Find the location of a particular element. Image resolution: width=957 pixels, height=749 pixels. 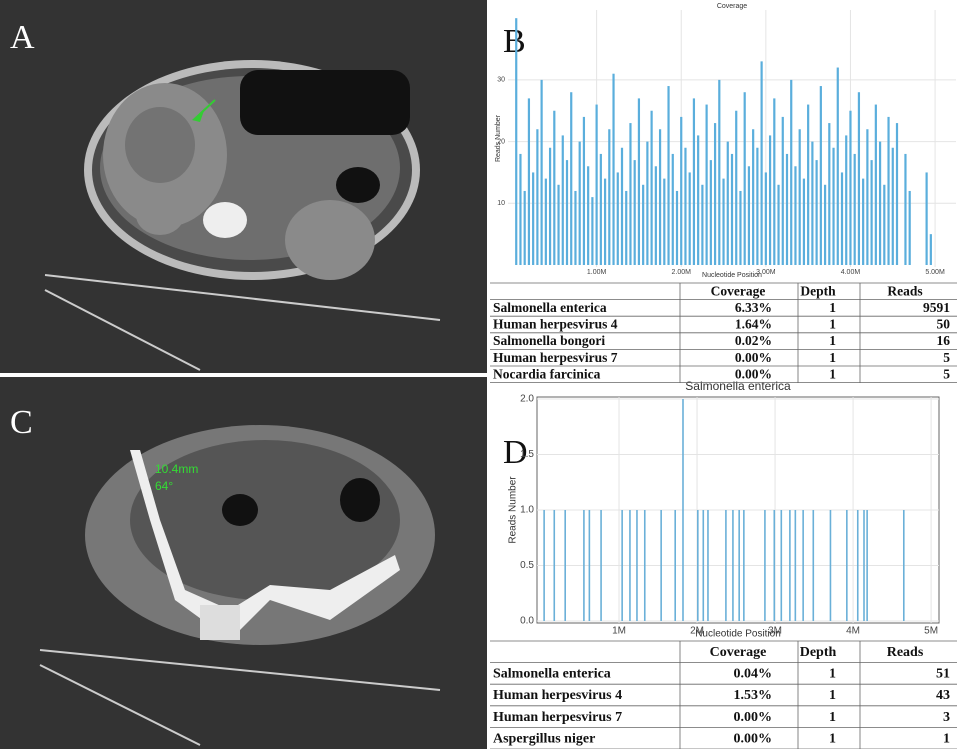

x-tick-label: 4.00M is located at coordinates (851, 272).